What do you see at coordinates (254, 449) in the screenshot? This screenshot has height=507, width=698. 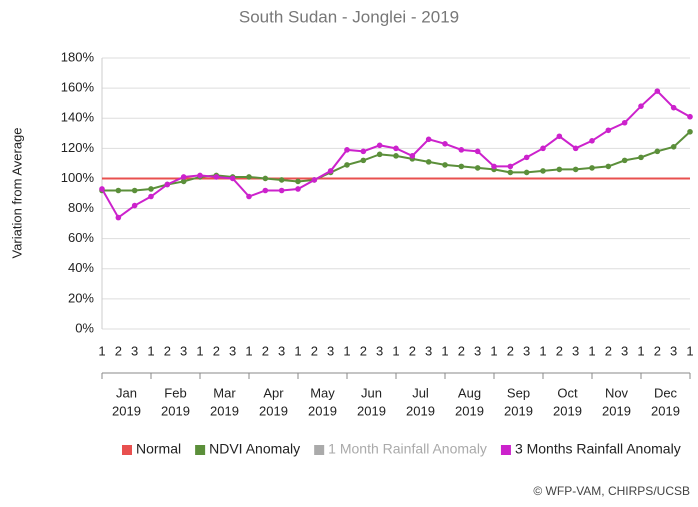 I see `legend-label: NDVI Anomaly` at bounding box center [254, 449].